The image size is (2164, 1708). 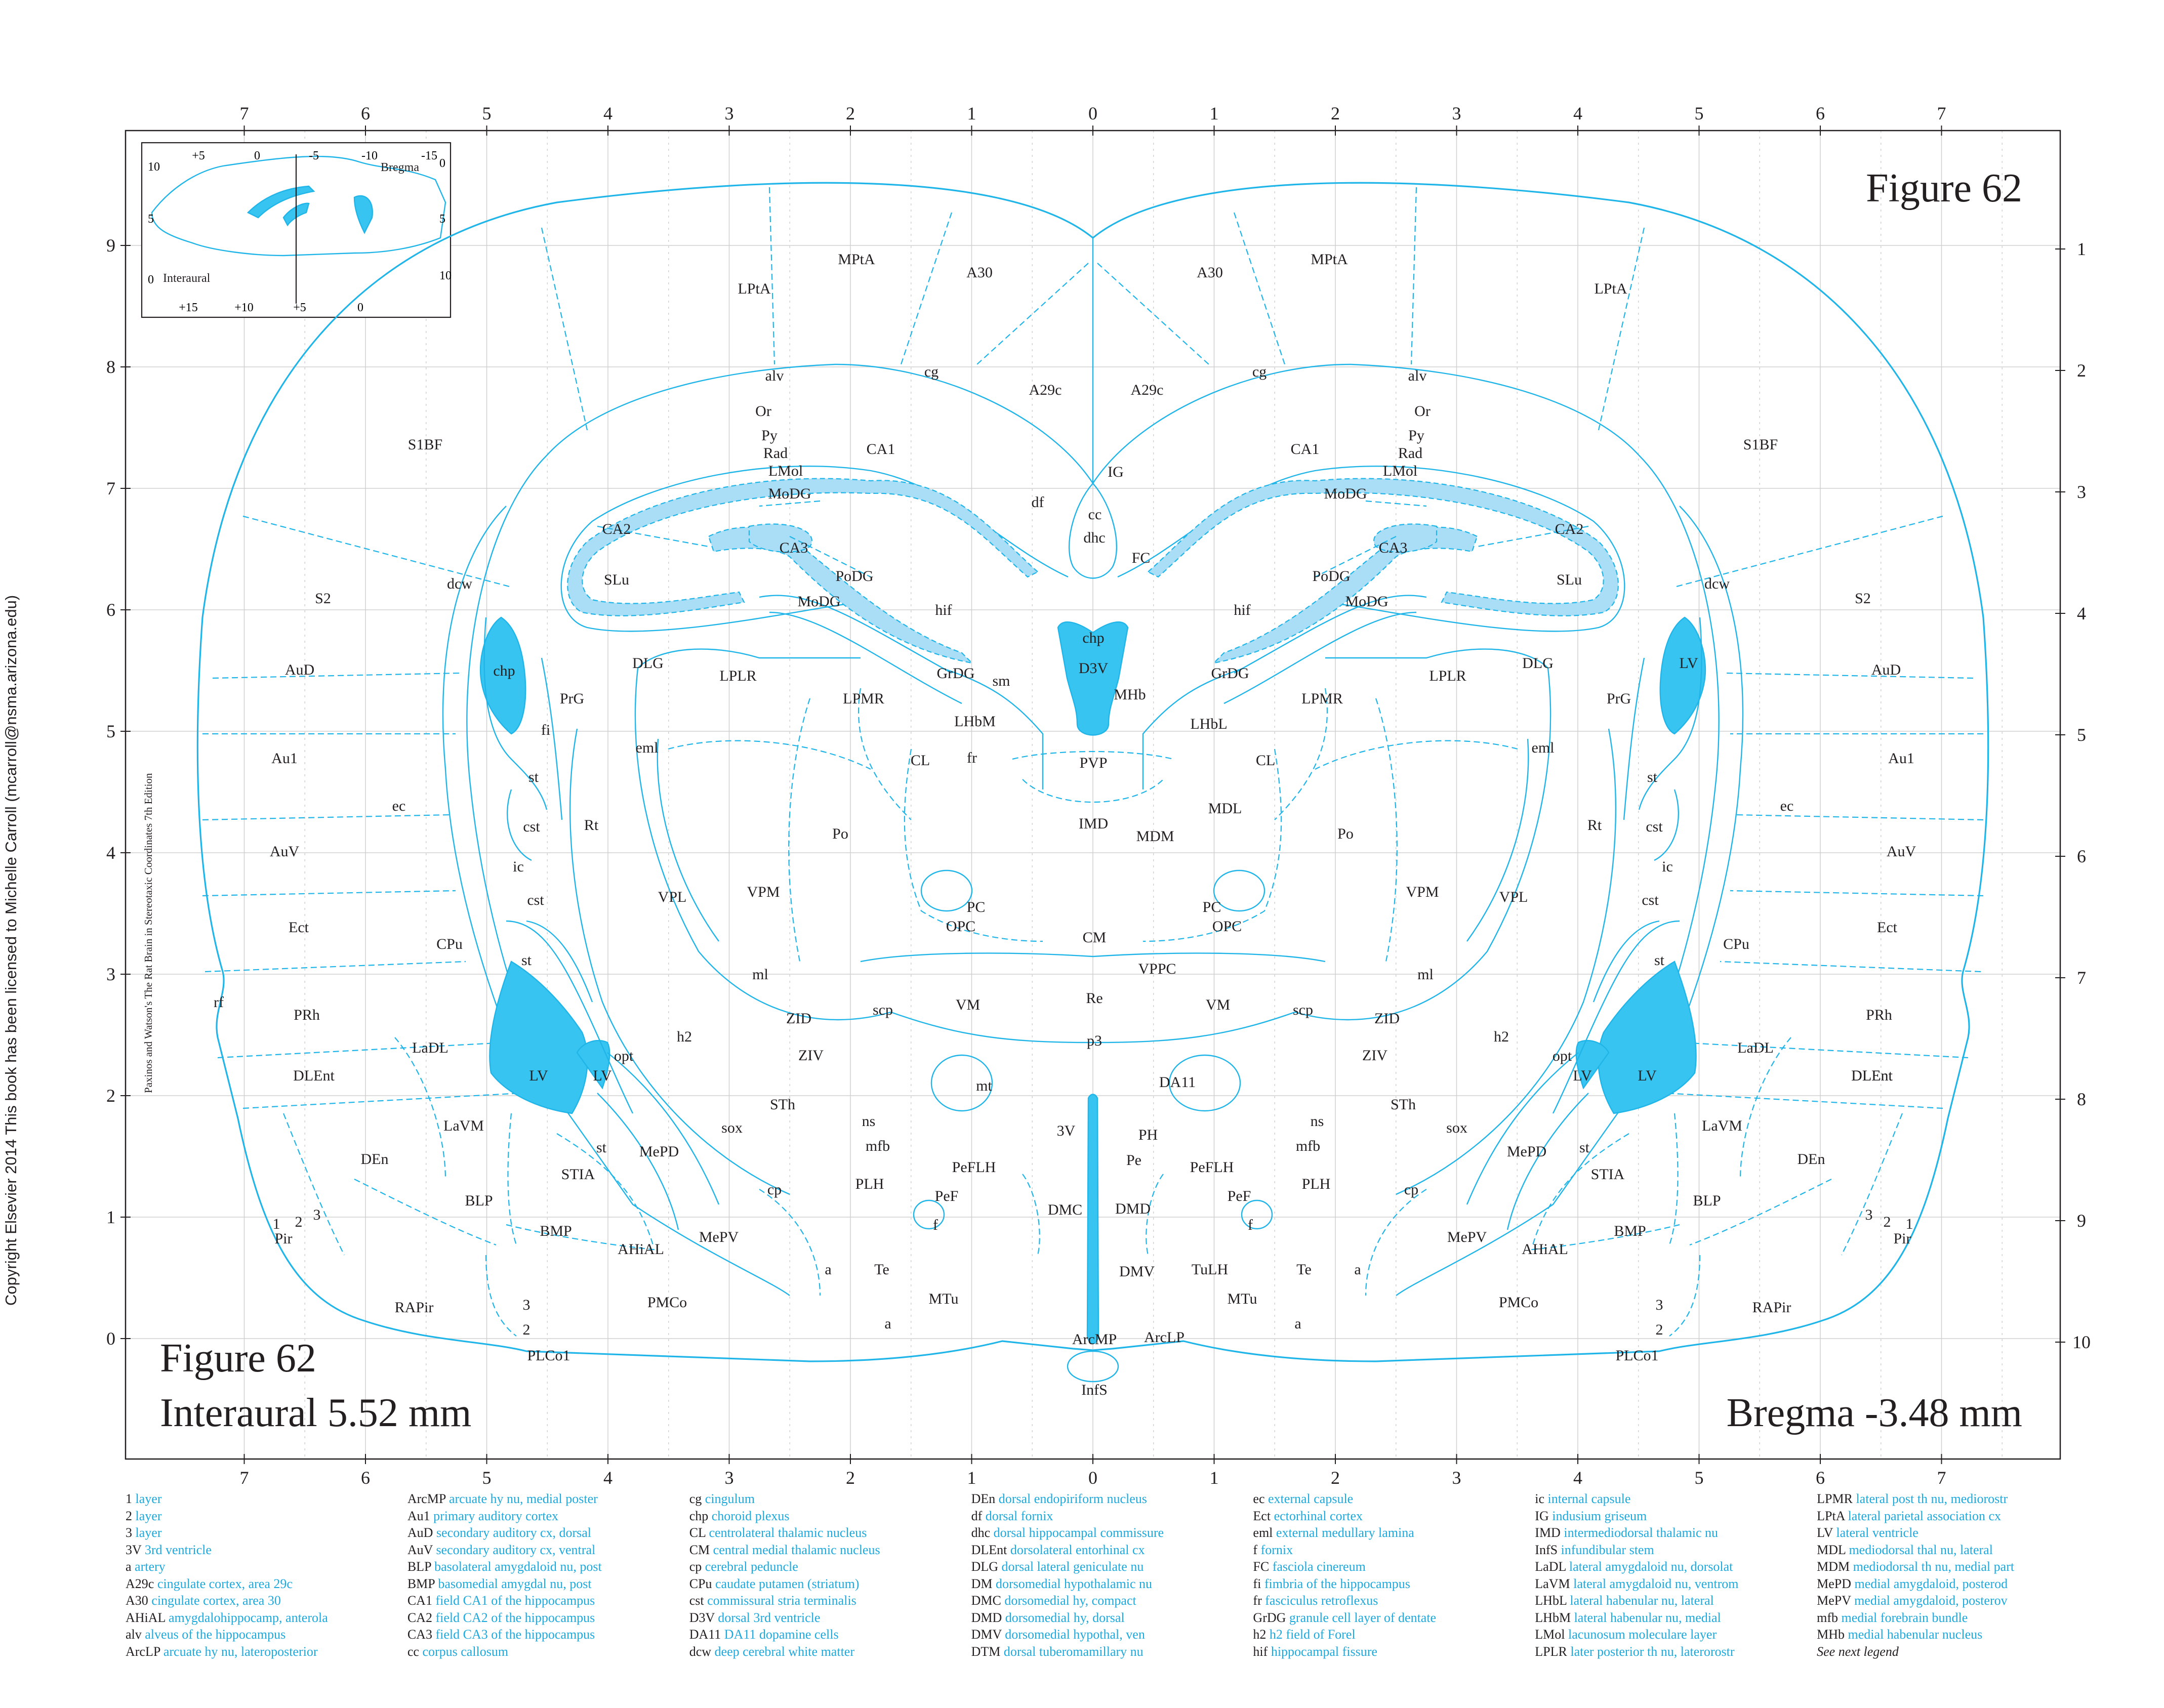 I want to click on legend-entry: LHbM lateral habenular nu, medial, so click(x=1672, y=1618).